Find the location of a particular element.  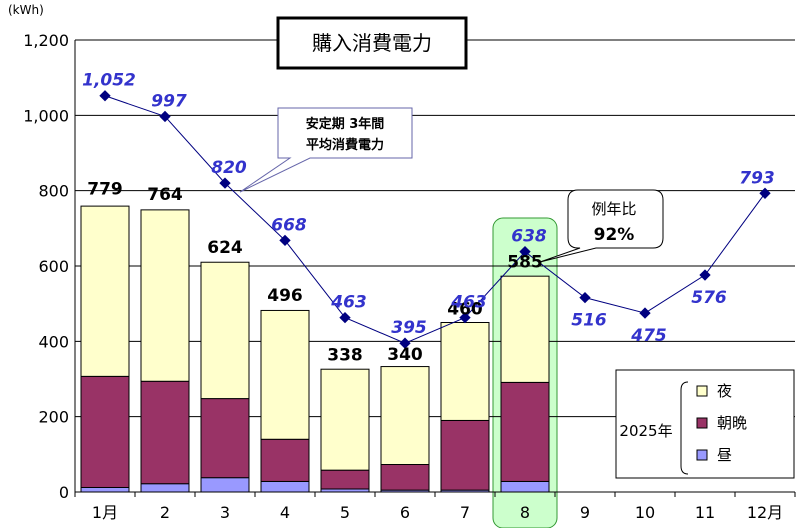

bar-total-label: 496 is located at coordinates (285, 296).